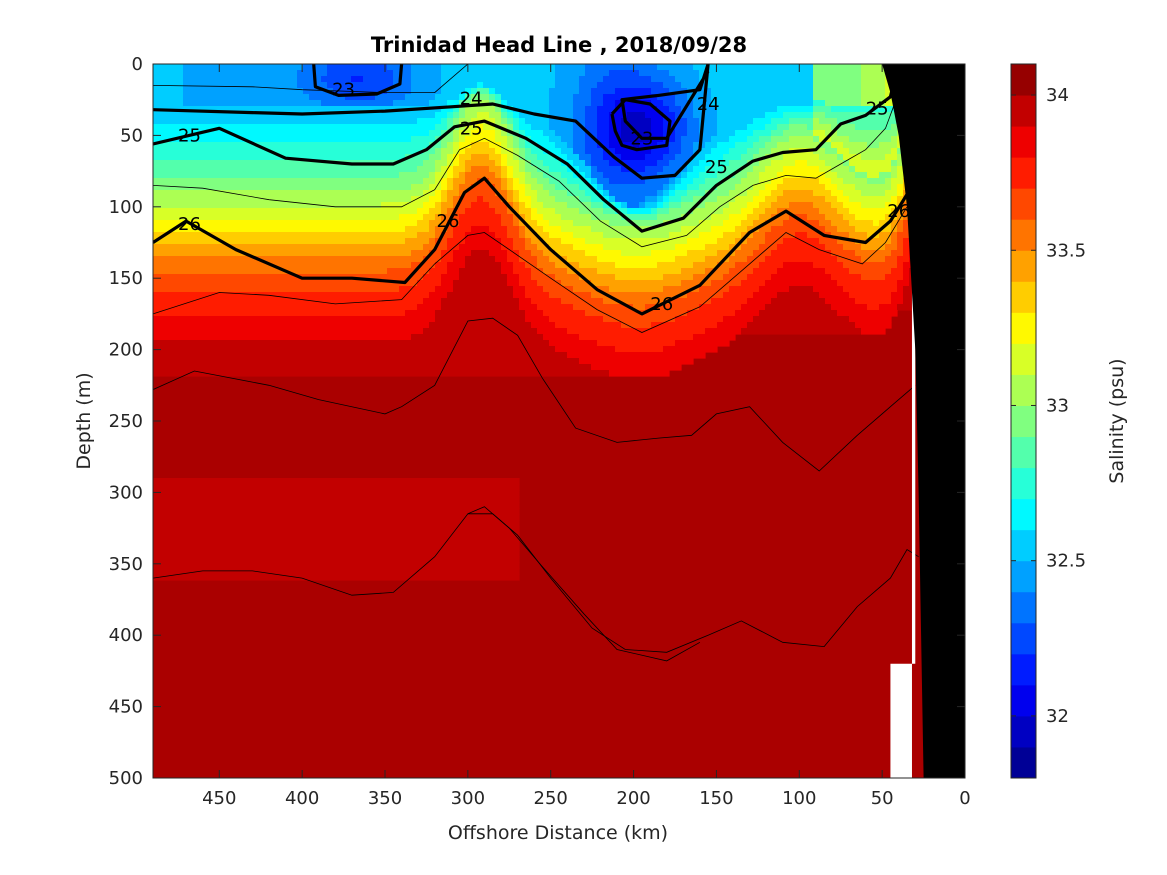  Describe the element at coordinates (302, 798) in the screenshot. I see `x-tick-label: 400` at that location.